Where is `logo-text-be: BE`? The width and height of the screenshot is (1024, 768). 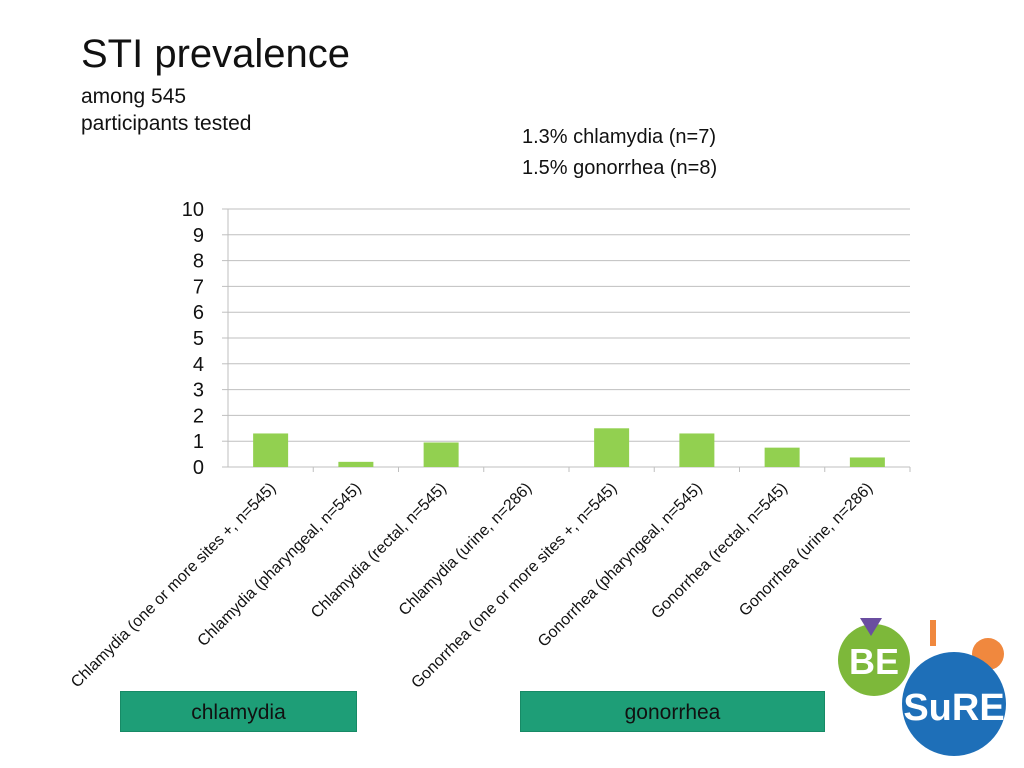 logo-text-be: BE is located at coordinates (874, 661).